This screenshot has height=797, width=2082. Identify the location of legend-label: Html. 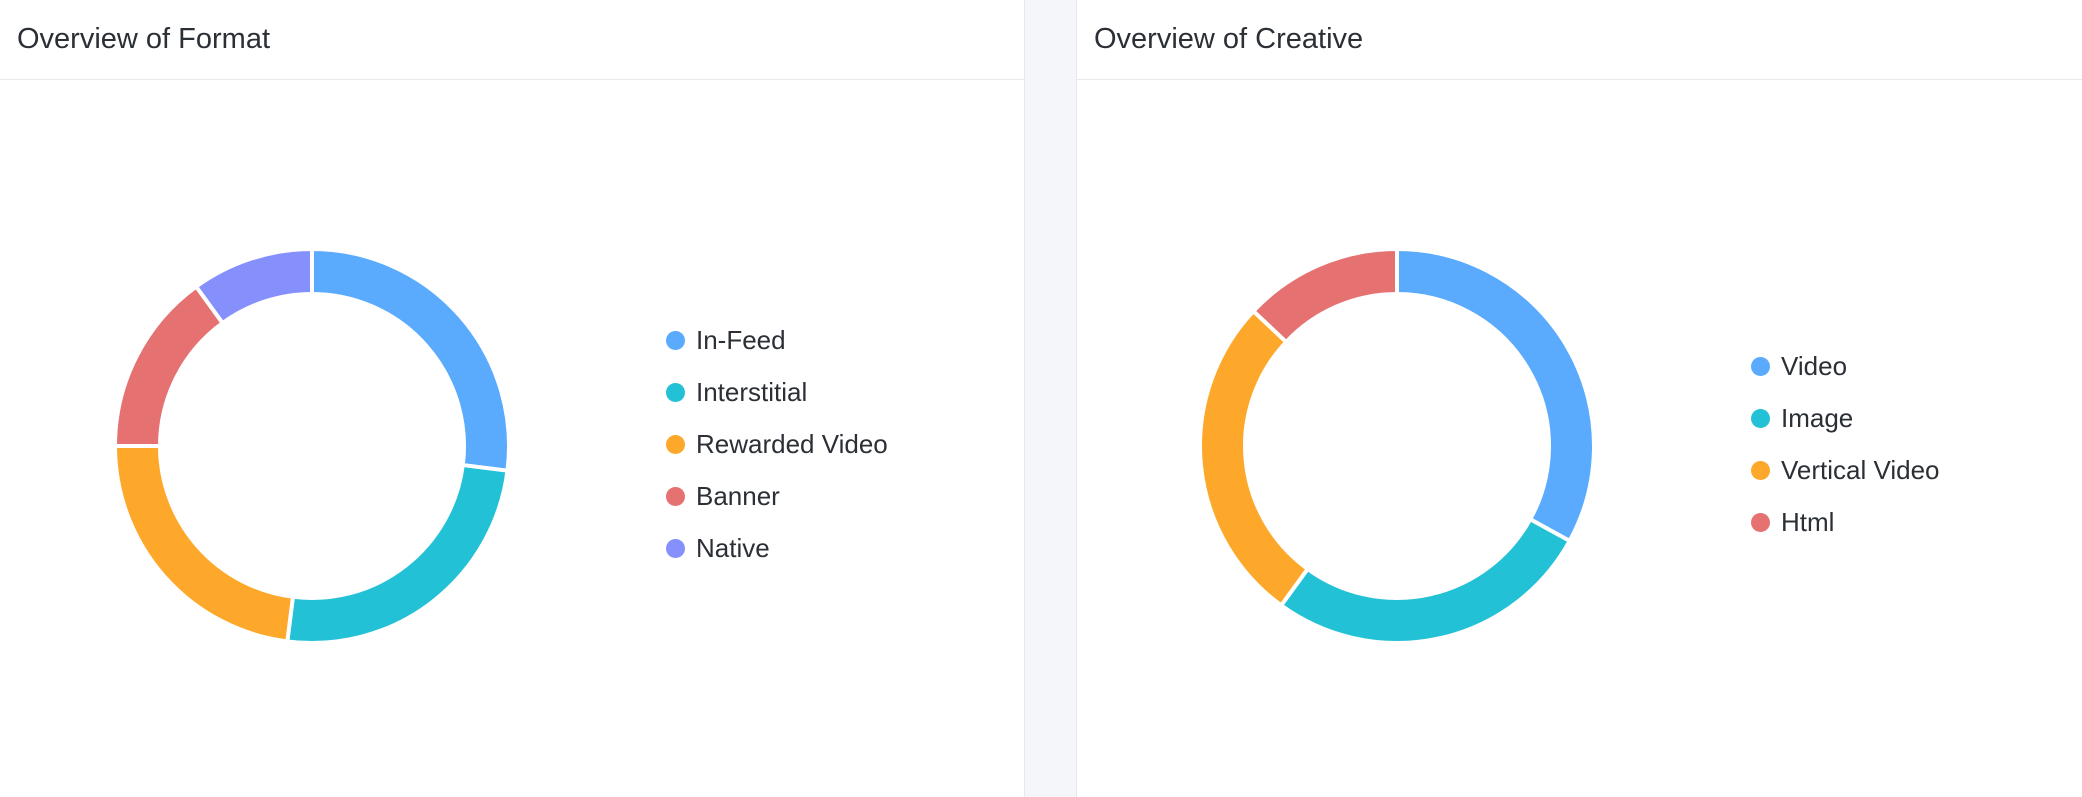
(1808, 521).